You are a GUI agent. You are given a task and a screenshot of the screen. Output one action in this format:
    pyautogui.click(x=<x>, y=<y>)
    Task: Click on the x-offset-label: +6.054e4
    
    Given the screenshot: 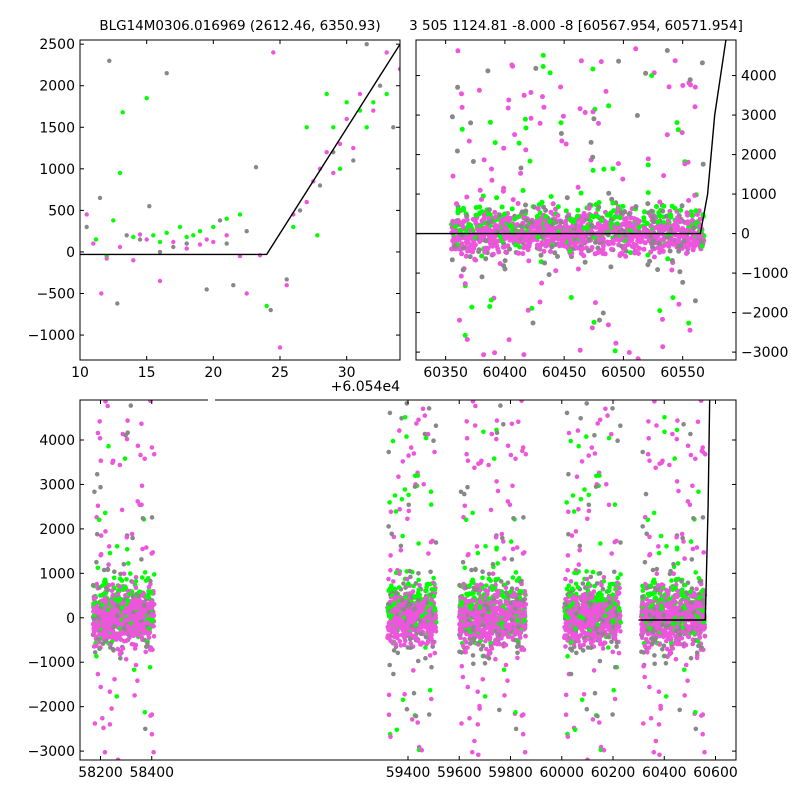 What is the action you would take?
    pyautogui.click(x=365, y=387)
    